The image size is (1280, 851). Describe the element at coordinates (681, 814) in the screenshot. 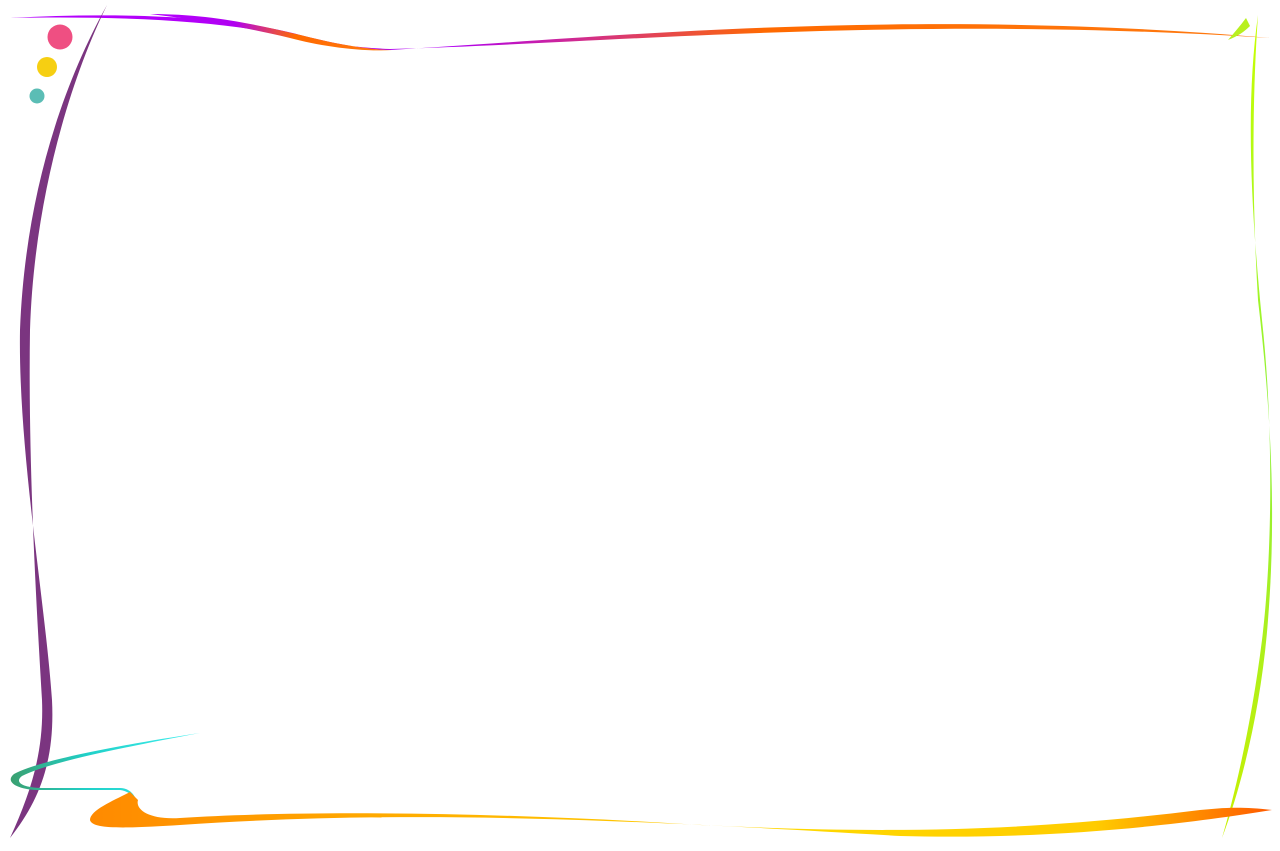

I see `bottom-stroke` at that location.